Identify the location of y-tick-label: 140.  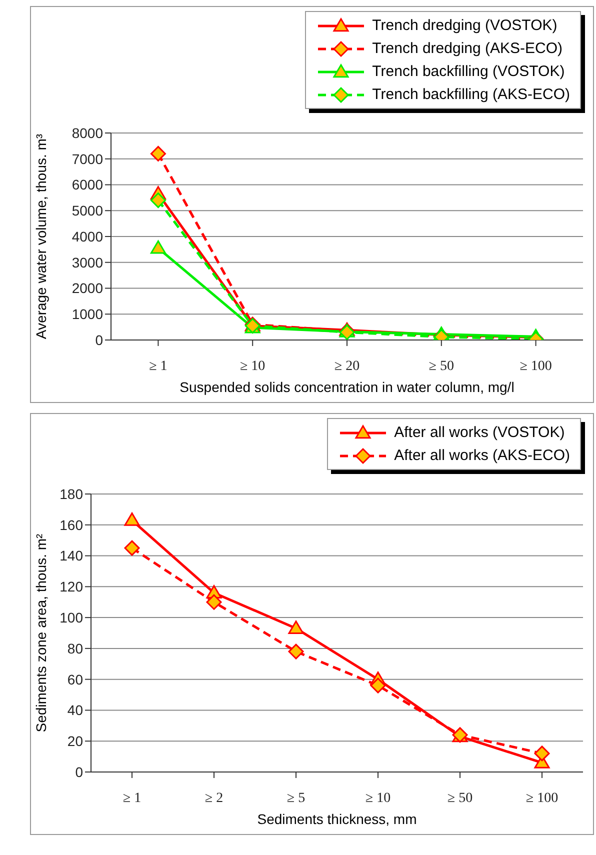
(72, 556).